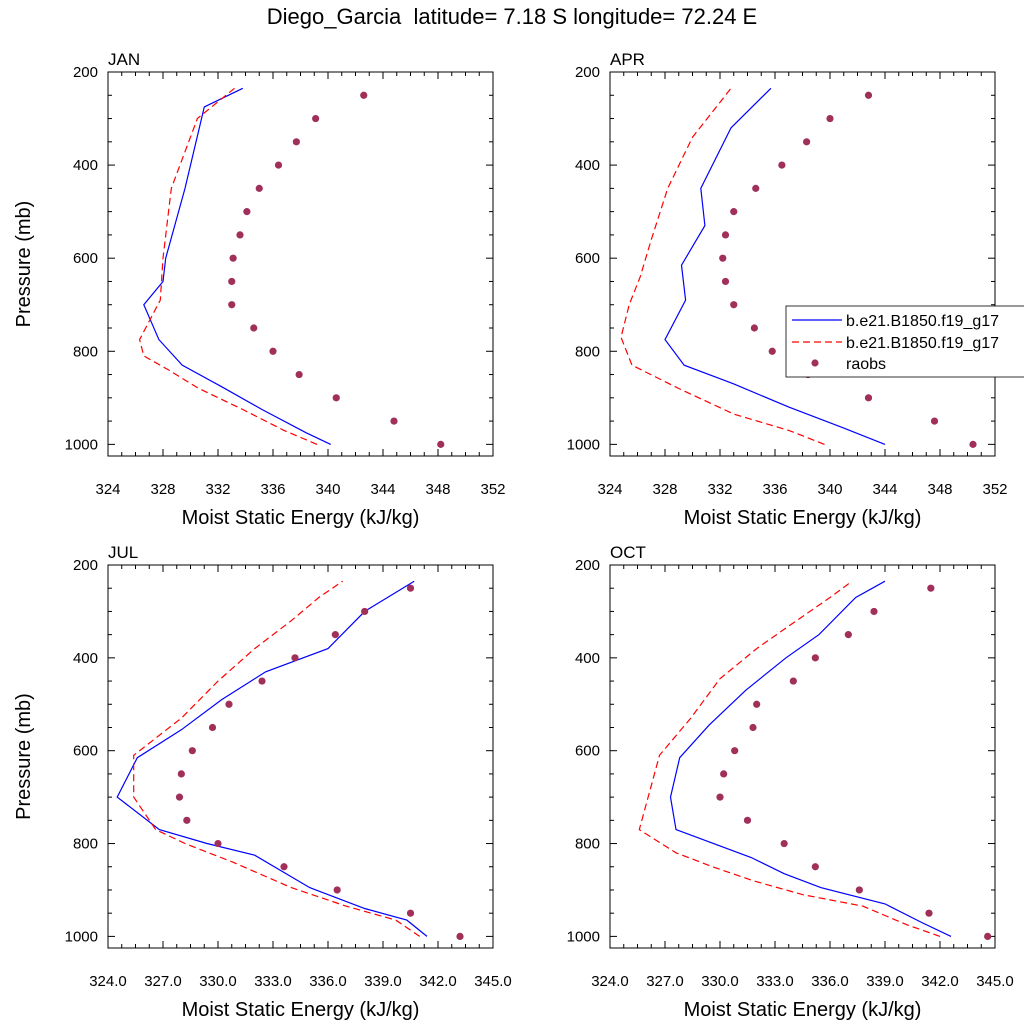 The image size is (1024, 1024). What do you see at coordinates (627, 59) in the screenshot?
I see `panel-label: APR` at bounding box center [627, 59].